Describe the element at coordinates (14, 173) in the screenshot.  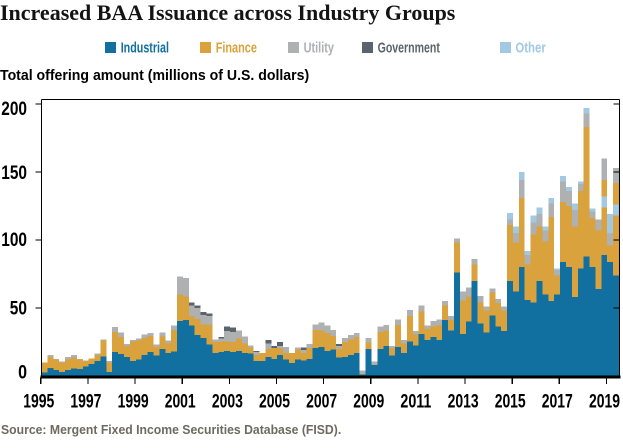
I see `svg-text: 150` at that location.